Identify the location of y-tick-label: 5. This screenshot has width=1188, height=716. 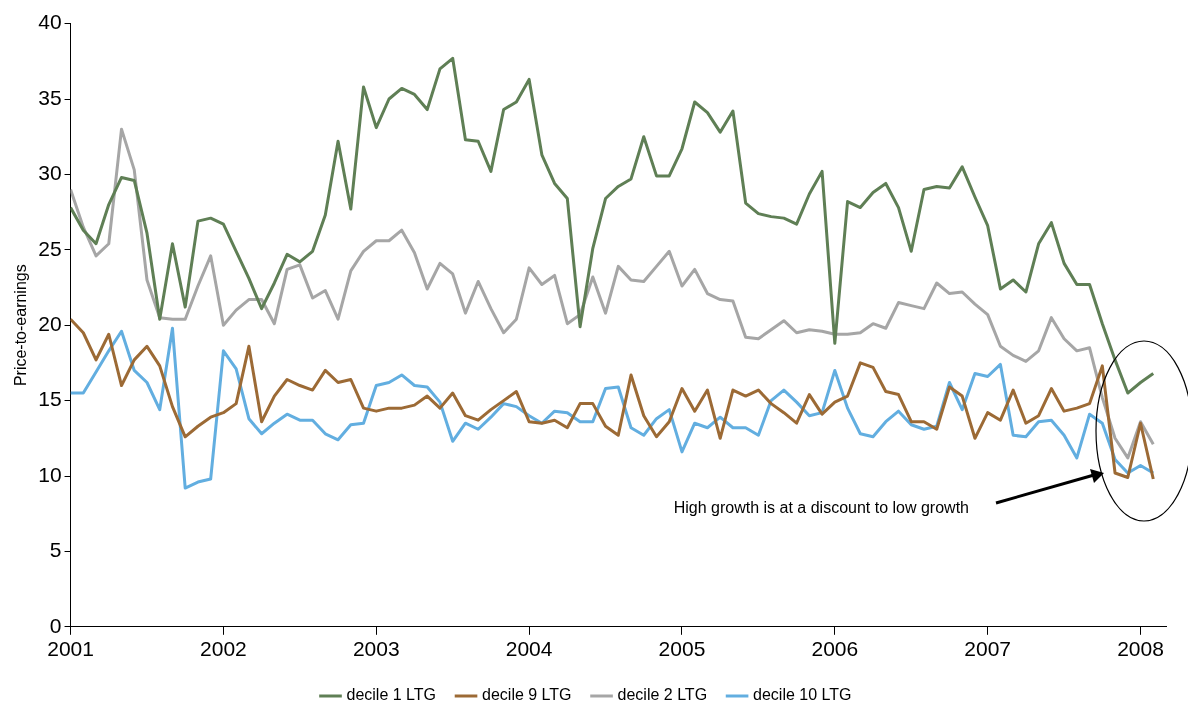
(55, 550).